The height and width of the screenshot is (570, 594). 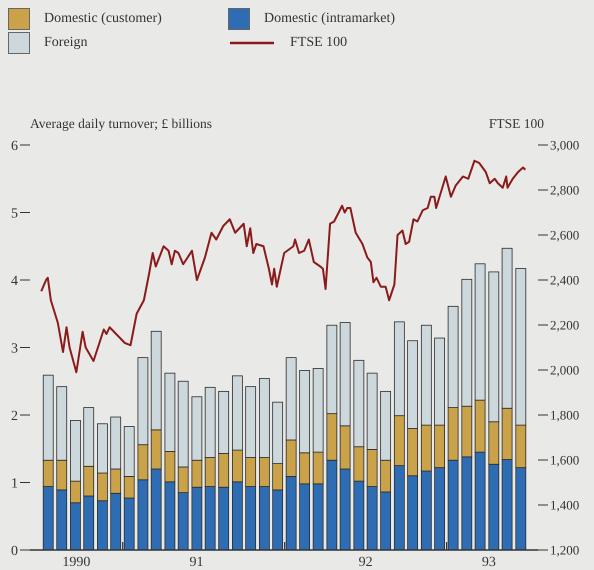 What do you see at coordinates (330, 19) in the screenshot?
I see `legend-label: Domestic (intramarket)` at bounding box center [330, 19].